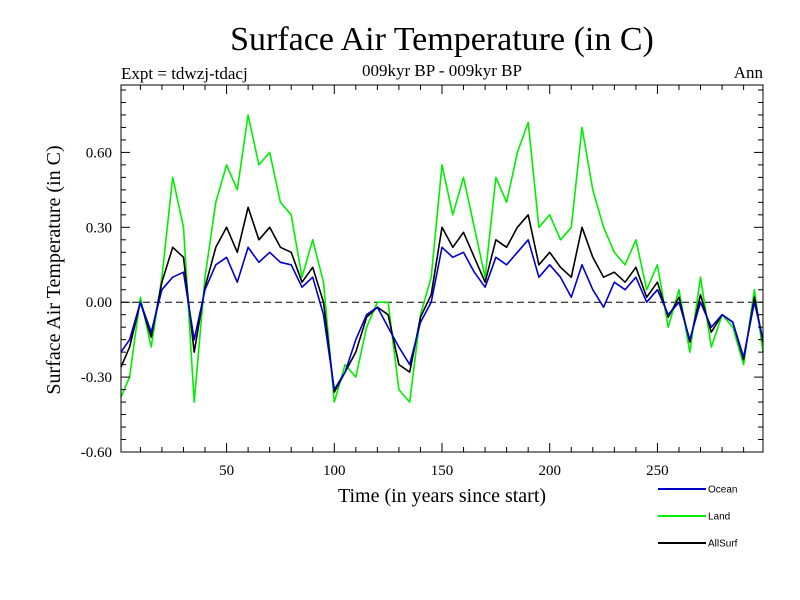 The image size is (800, 600). Describe the element at coordinates (99, 153) in the screenshot. I see `y-tick-label: 0.60` at that location.